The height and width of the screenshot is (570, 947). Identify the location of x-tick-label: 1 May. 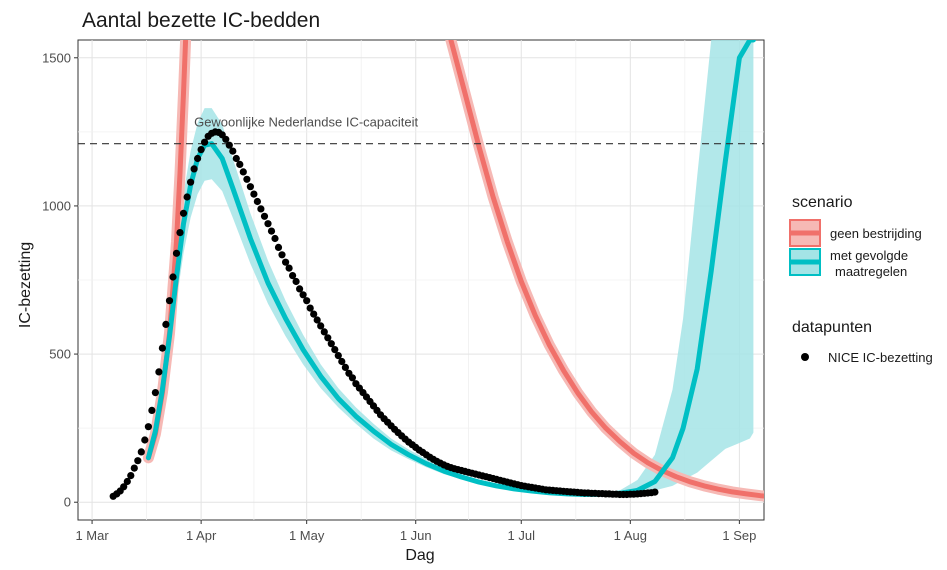
(307, 535).